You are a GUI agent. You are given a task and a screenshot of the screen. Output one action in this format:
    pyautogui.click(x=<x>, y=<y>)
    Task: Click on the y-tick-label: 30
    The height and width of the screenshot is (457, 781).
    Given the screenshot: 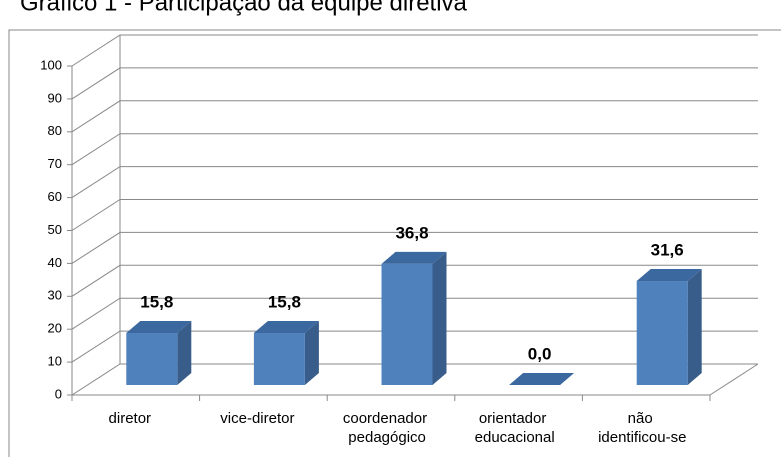 What is the action you would take?
    pyautogui.click(x=55, y=295)
    